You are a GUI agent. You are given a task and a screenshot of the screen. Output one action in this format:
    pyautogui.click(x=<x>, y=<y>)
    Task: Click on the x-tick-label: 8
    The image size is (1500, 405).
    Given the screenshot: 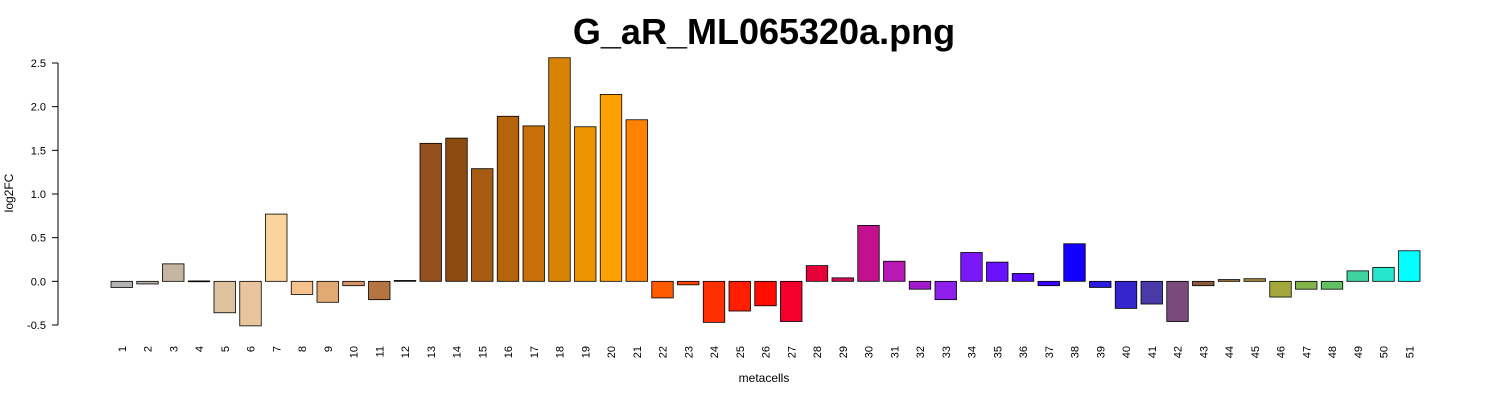 What is the action you would take?
    pyautogui.click(x=303, y=349)
    